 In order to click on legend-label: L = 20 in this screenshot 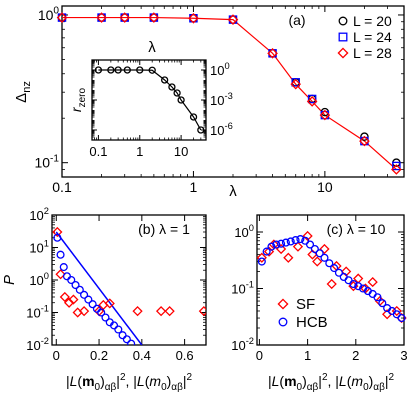, I will do `click(372, 21)`.